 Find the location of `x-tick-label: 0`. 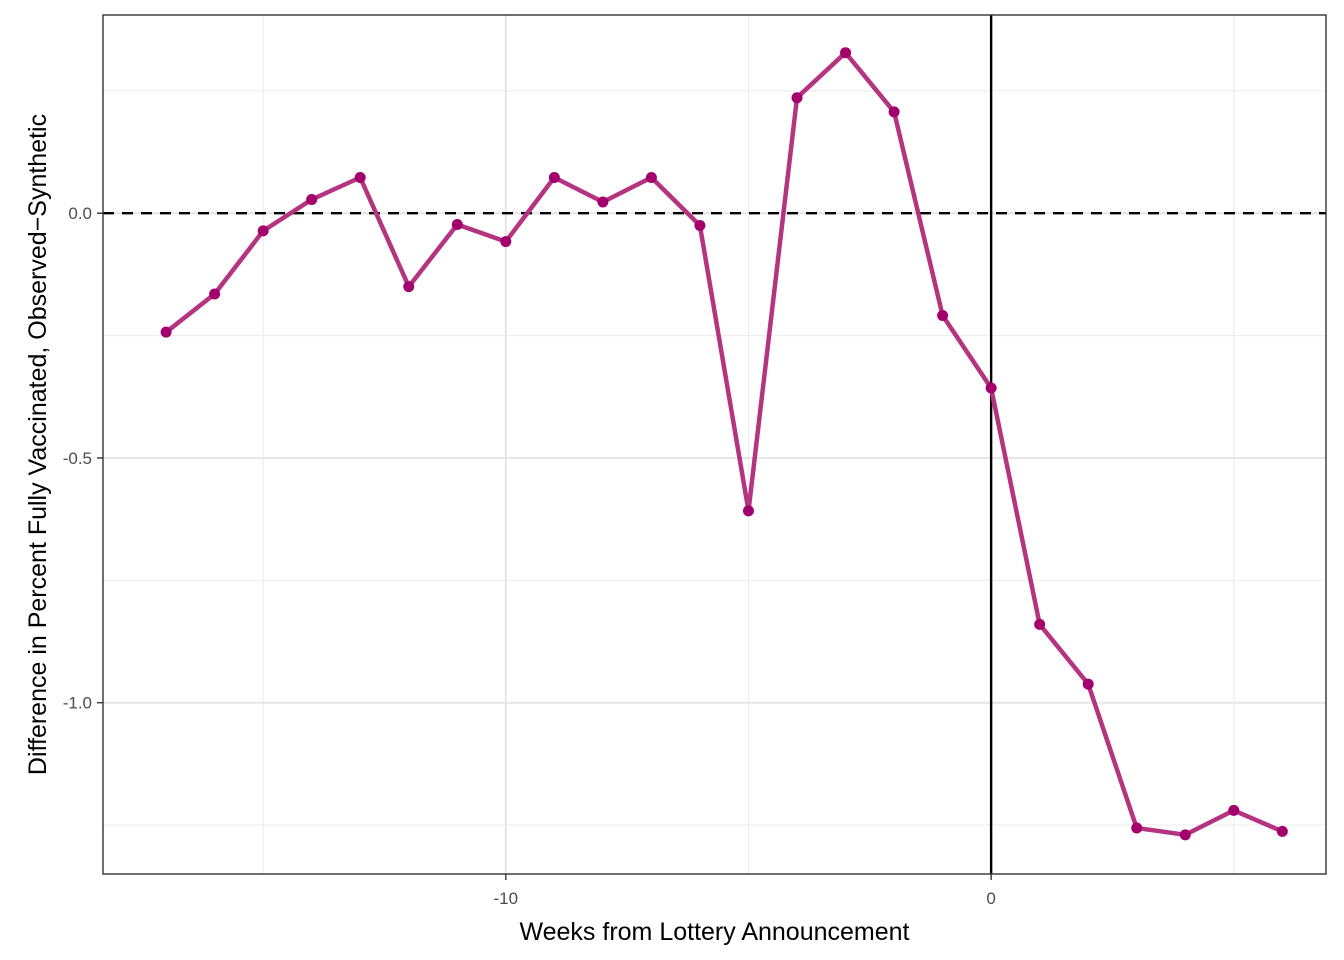

x-tick-label: 0 is located at coordinates (990, 898).